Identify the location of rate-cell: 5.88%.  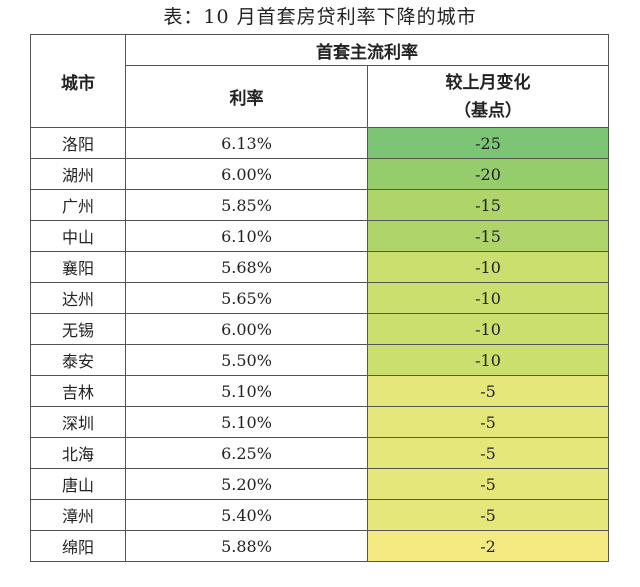
(246, 546).